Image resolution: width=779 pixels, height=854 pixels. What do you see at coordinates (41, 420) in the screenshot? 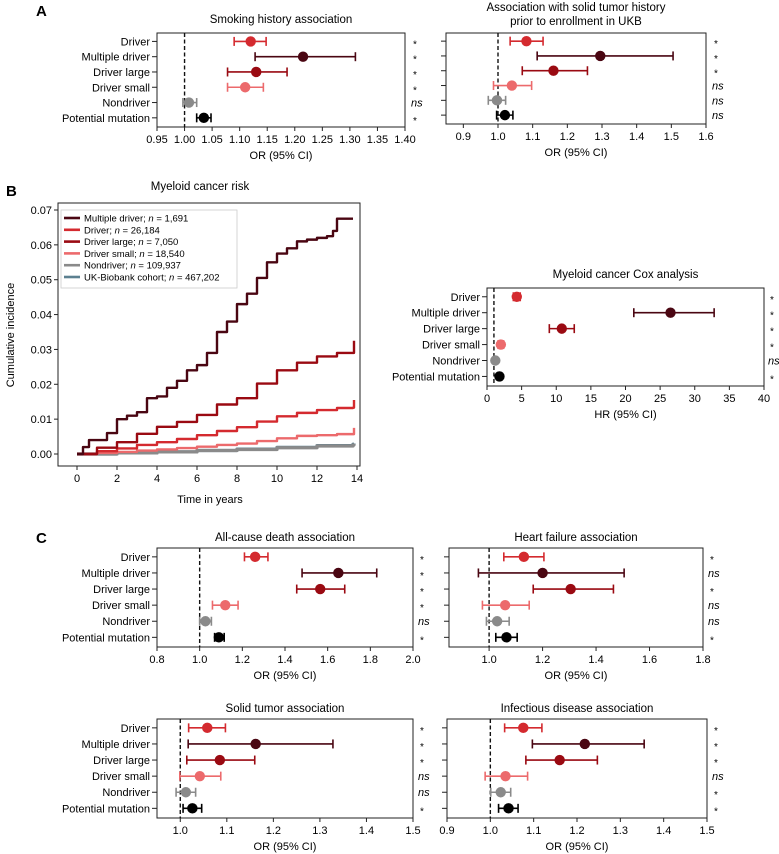
I see `y-tick-label: 0.01` at bounding box center [41, 420].